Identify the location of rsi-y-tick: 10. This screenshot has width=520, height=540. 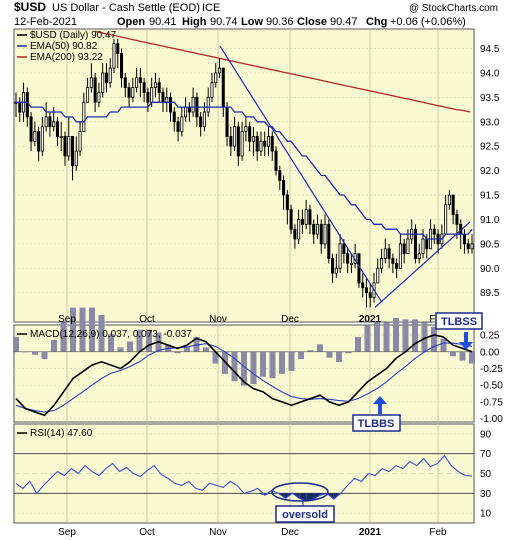
(486, 514).